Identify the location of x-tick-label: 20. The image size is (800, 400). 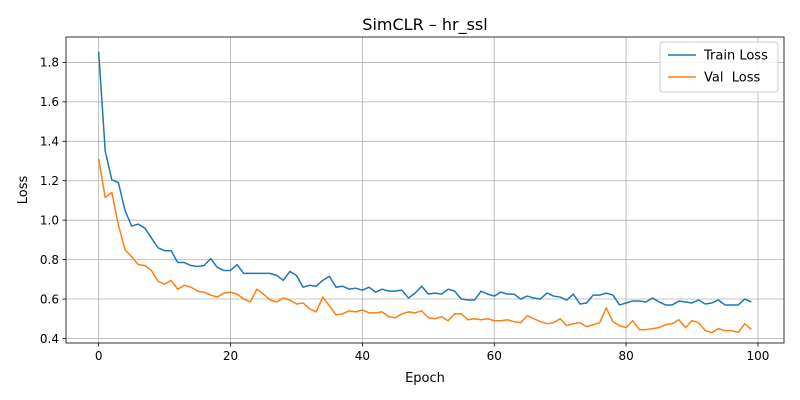
(230, 356).